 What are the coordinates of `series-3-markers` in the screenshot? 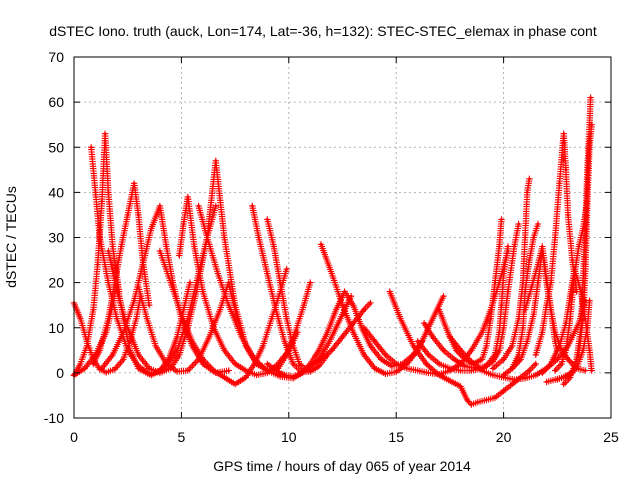 It's located at (96, 254).